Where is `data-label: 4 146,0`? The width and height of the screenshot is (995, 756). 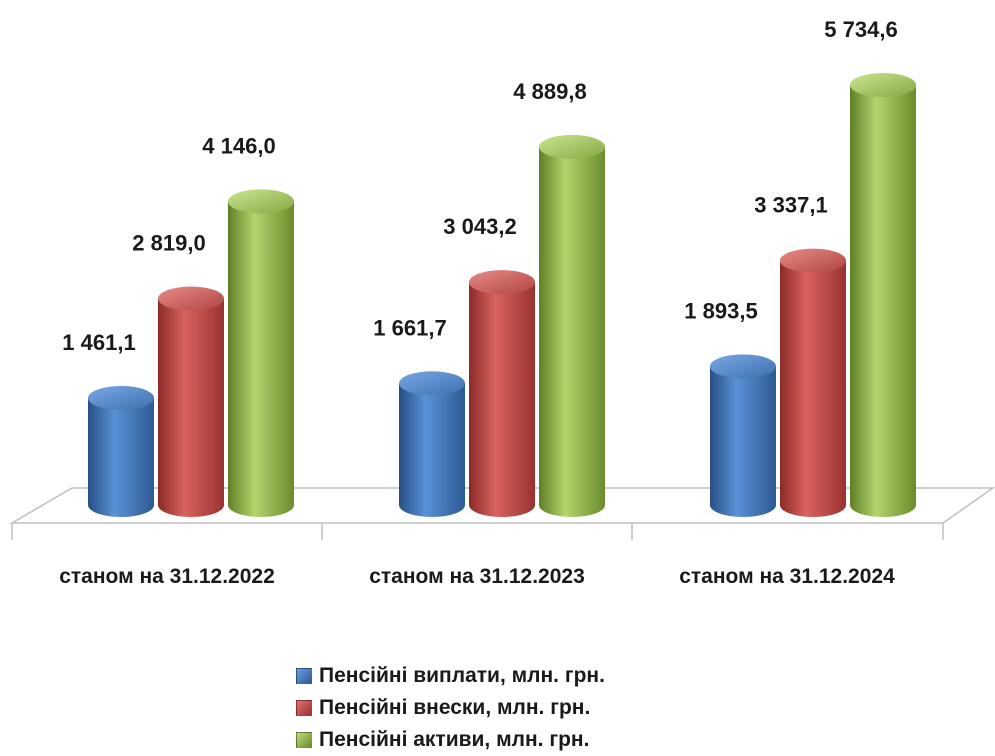 data-label: 4 146,0 is located at coordinates (238, 145).